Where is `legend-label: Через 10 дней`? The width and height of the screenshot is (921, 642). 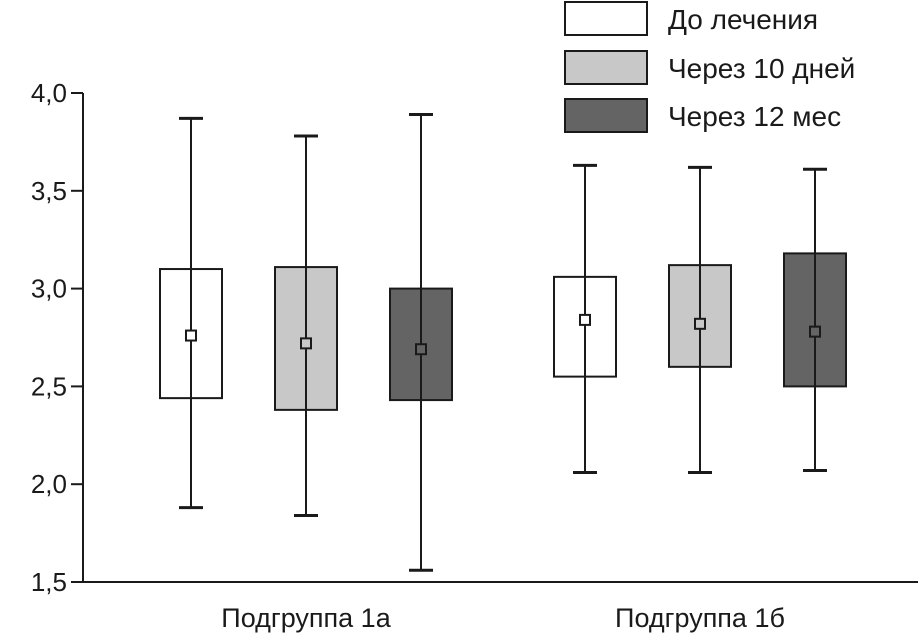 legend-label: Через 10 дней is located at coordinates (761, 68).